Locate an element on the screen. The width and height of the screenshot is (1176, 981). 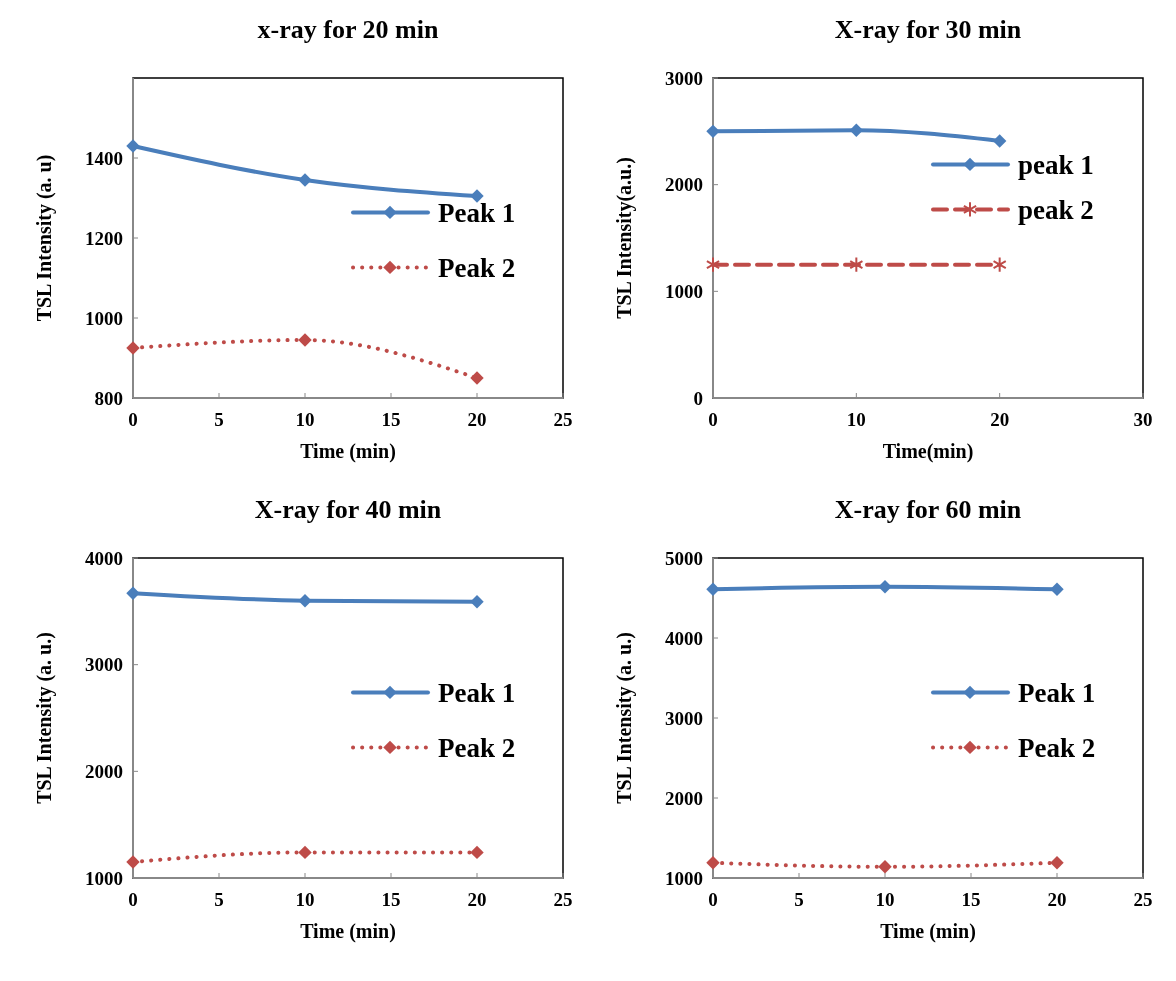
legend-label: peak 2 is located at coordinates (1056, 209).